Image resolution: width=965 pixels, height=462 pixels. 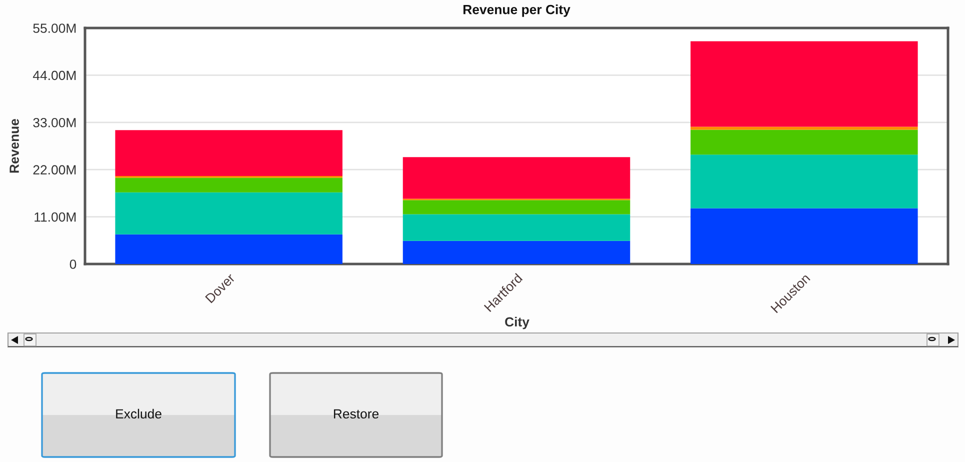 I want to click on x-axis-title: City, so click(x=517, y=323).